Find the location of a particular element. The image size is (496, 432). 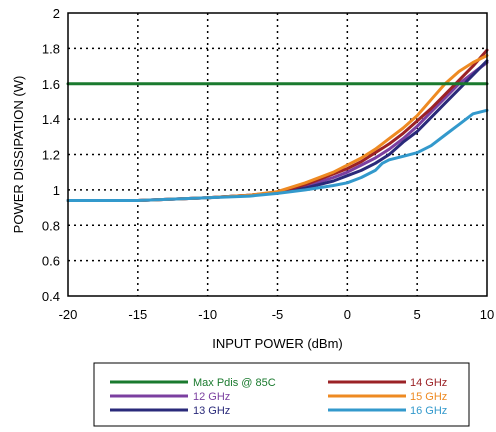

x-tick-label: -10 is located at coordinates (207, 314).